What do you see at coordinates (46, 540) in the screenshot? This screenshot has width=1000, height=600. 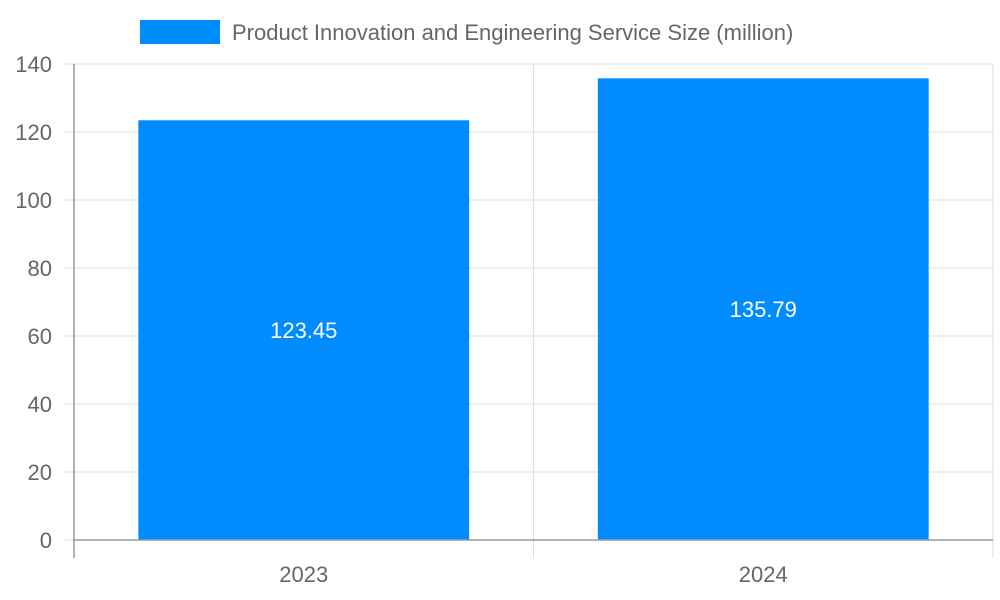 I see `y-tick-label: 0` at bounding box center [46, 540].